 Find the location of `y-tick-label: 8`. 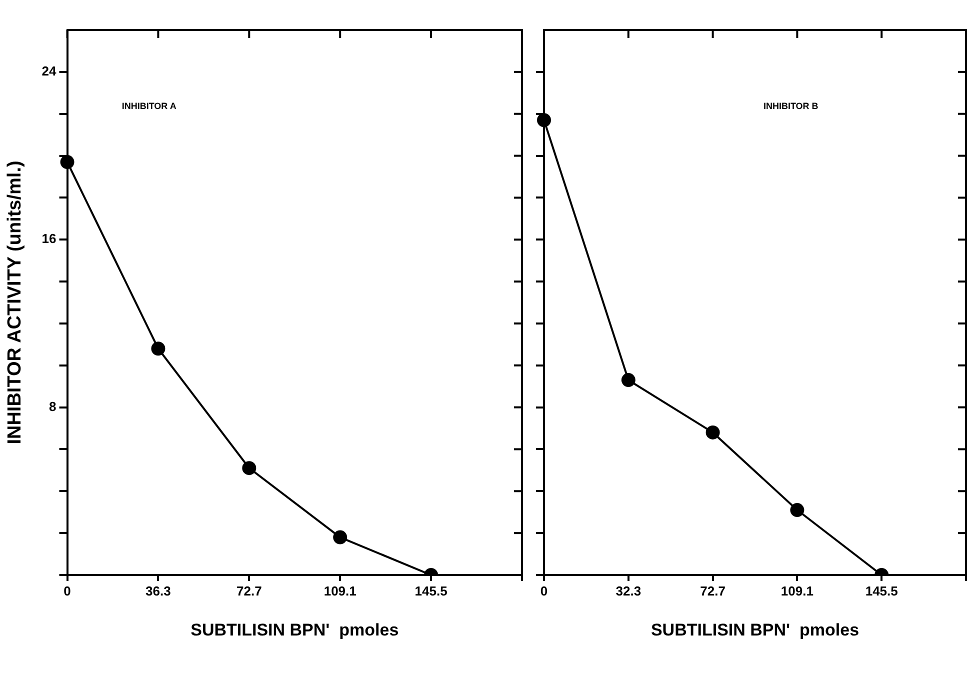

y-tick-label: 8 is located at coordinates (52, 406).